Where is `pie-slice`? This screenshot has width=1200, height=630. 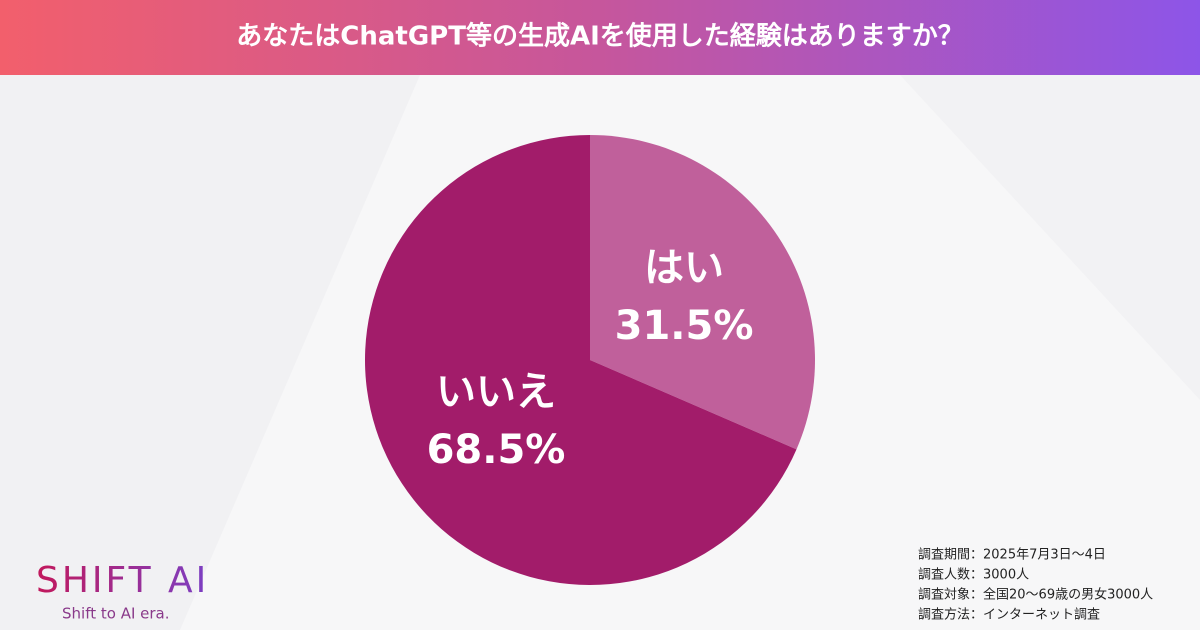
pie-slice is located at coordinates (703, 292).